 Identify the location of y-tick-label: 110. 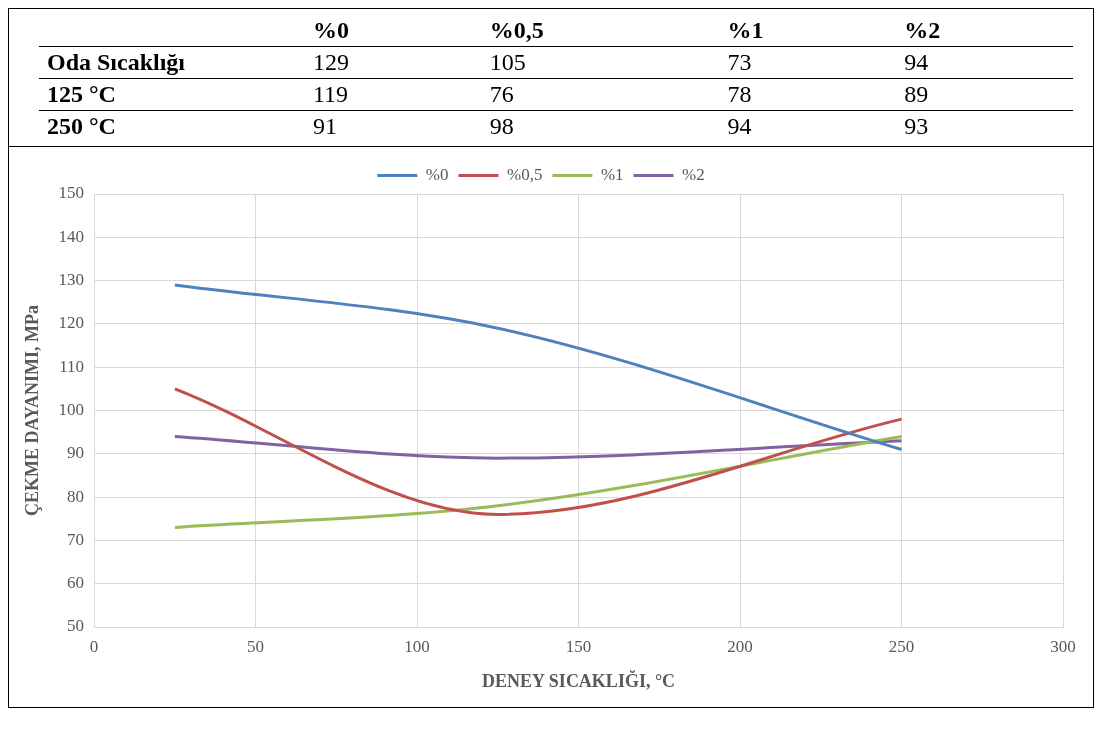
(72, 366).